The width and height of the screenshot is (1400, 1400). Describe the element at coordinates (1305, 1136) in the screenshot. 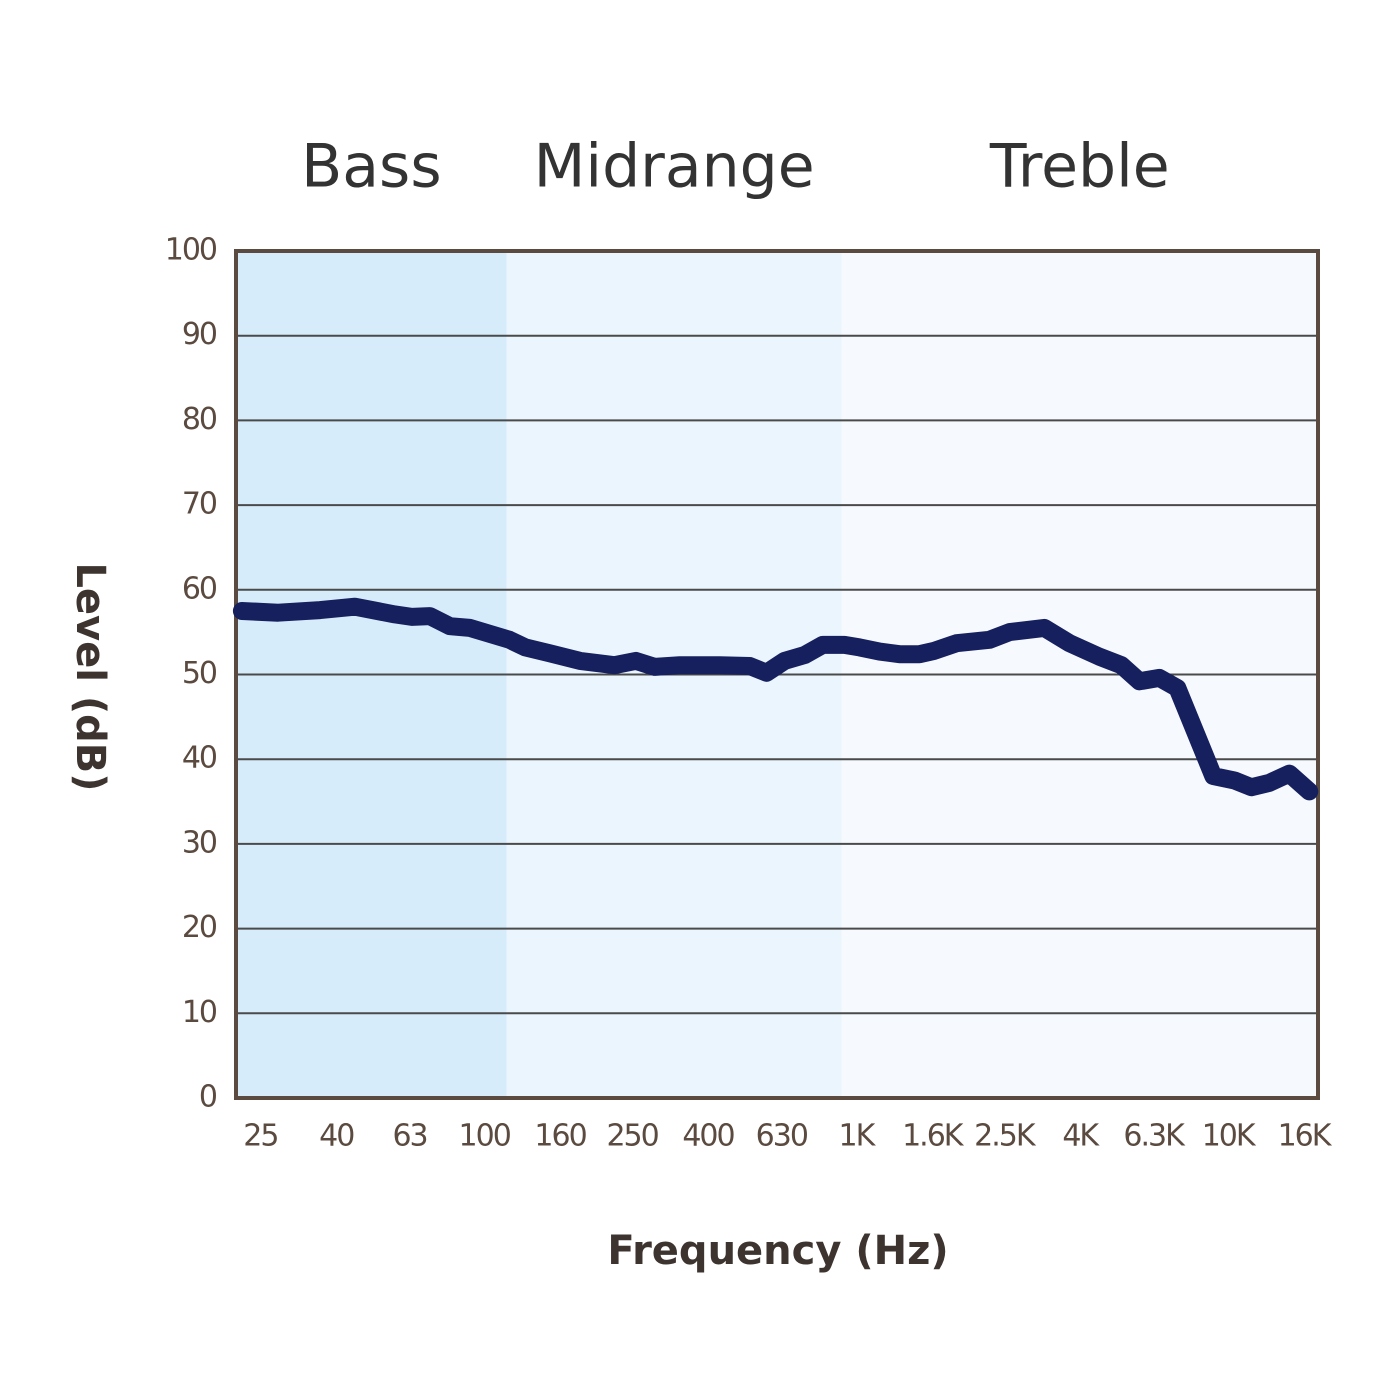

I see `x-tick-label: 16K` at that location.